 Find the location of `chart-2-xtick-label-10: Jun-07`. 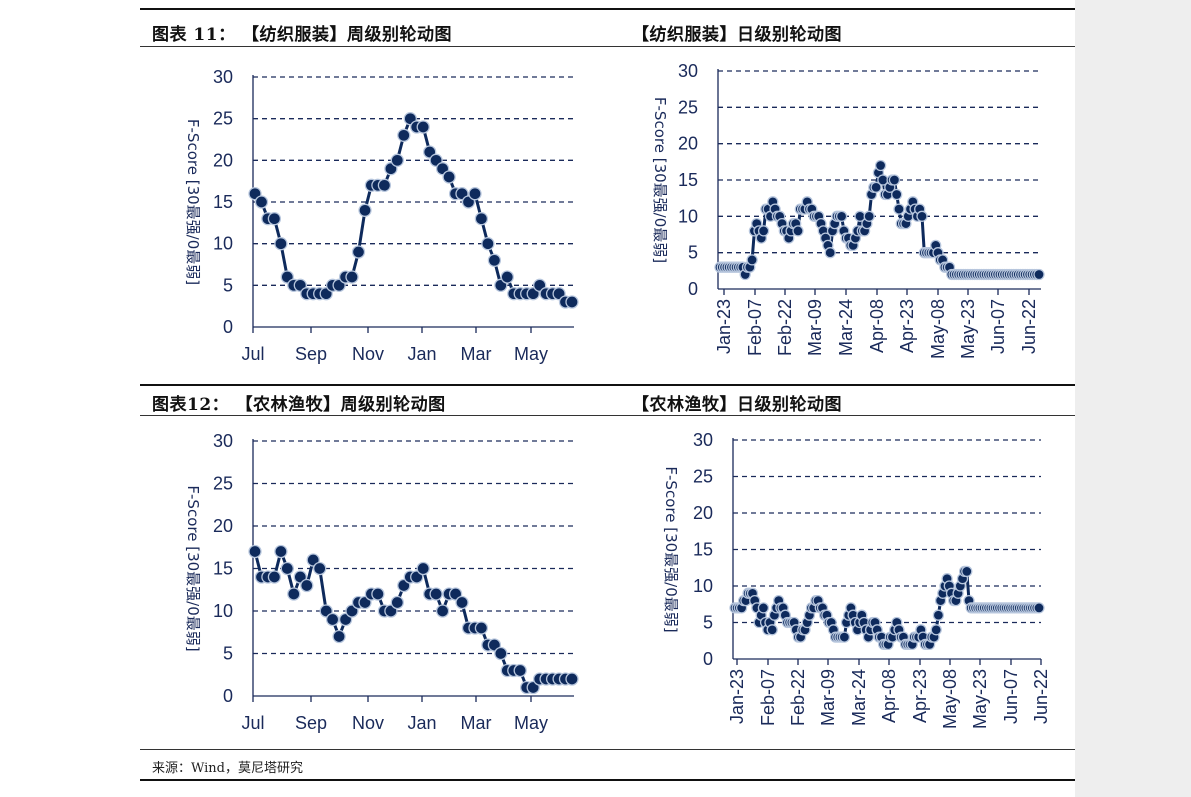

chart-2-xtick-label-10: Jun-07 is located at coordinates (998, 326).